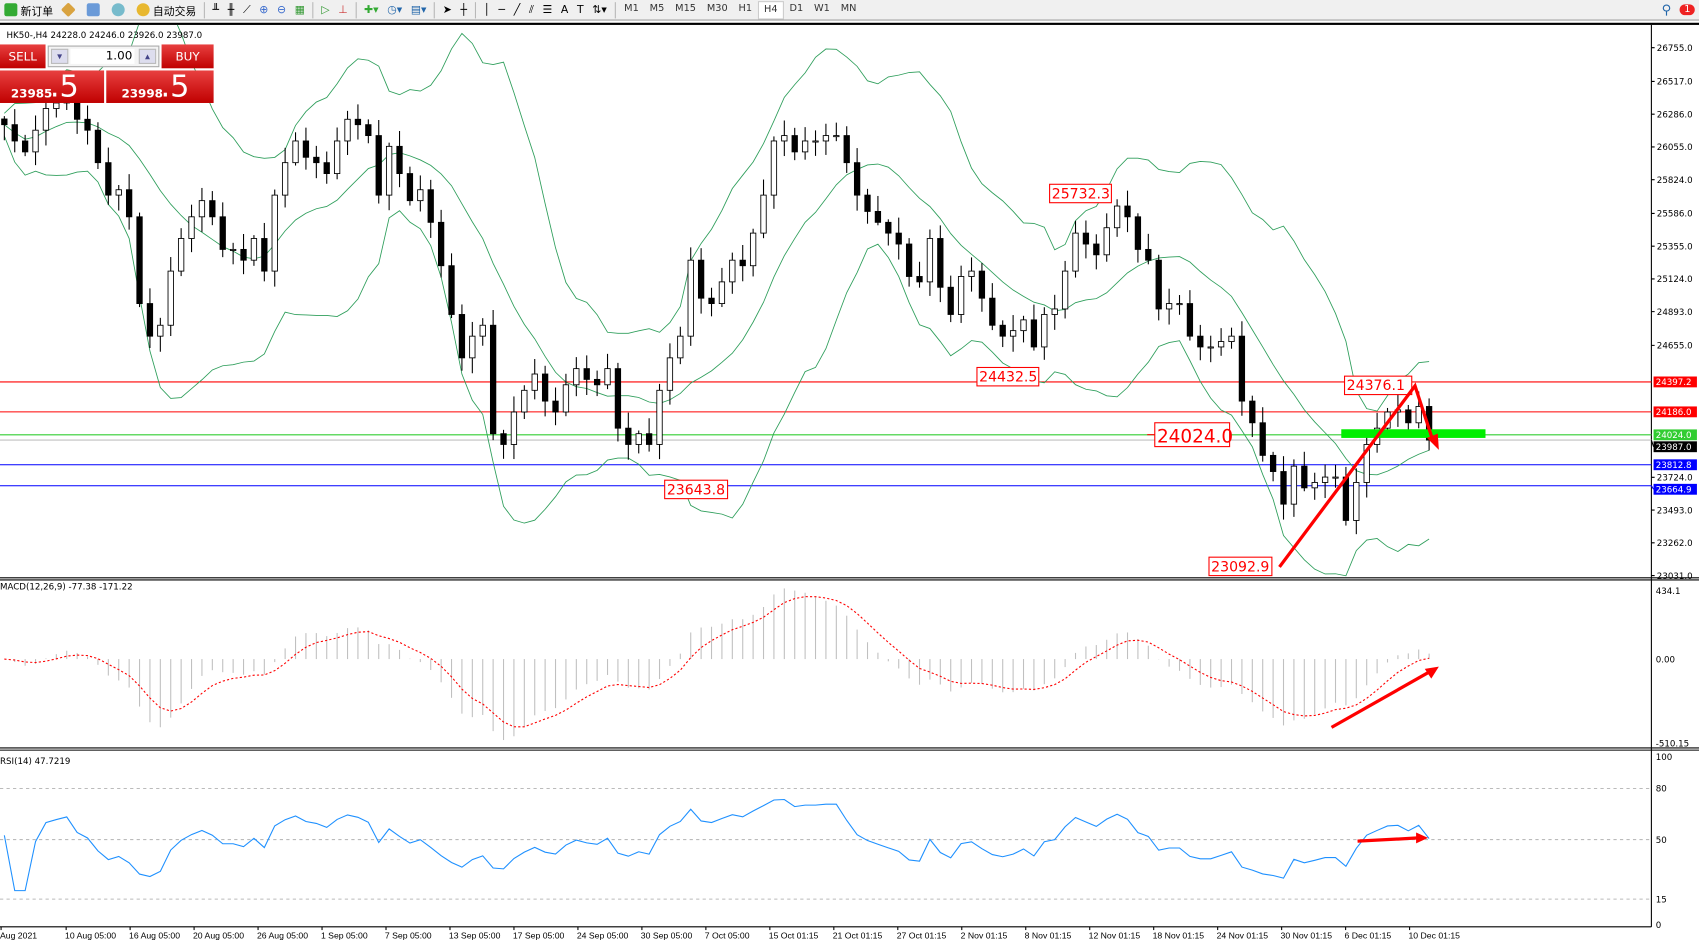 This screenshot has width=1699, height=944. I want to click on price-label: 26055.0, so click(1675, 148).